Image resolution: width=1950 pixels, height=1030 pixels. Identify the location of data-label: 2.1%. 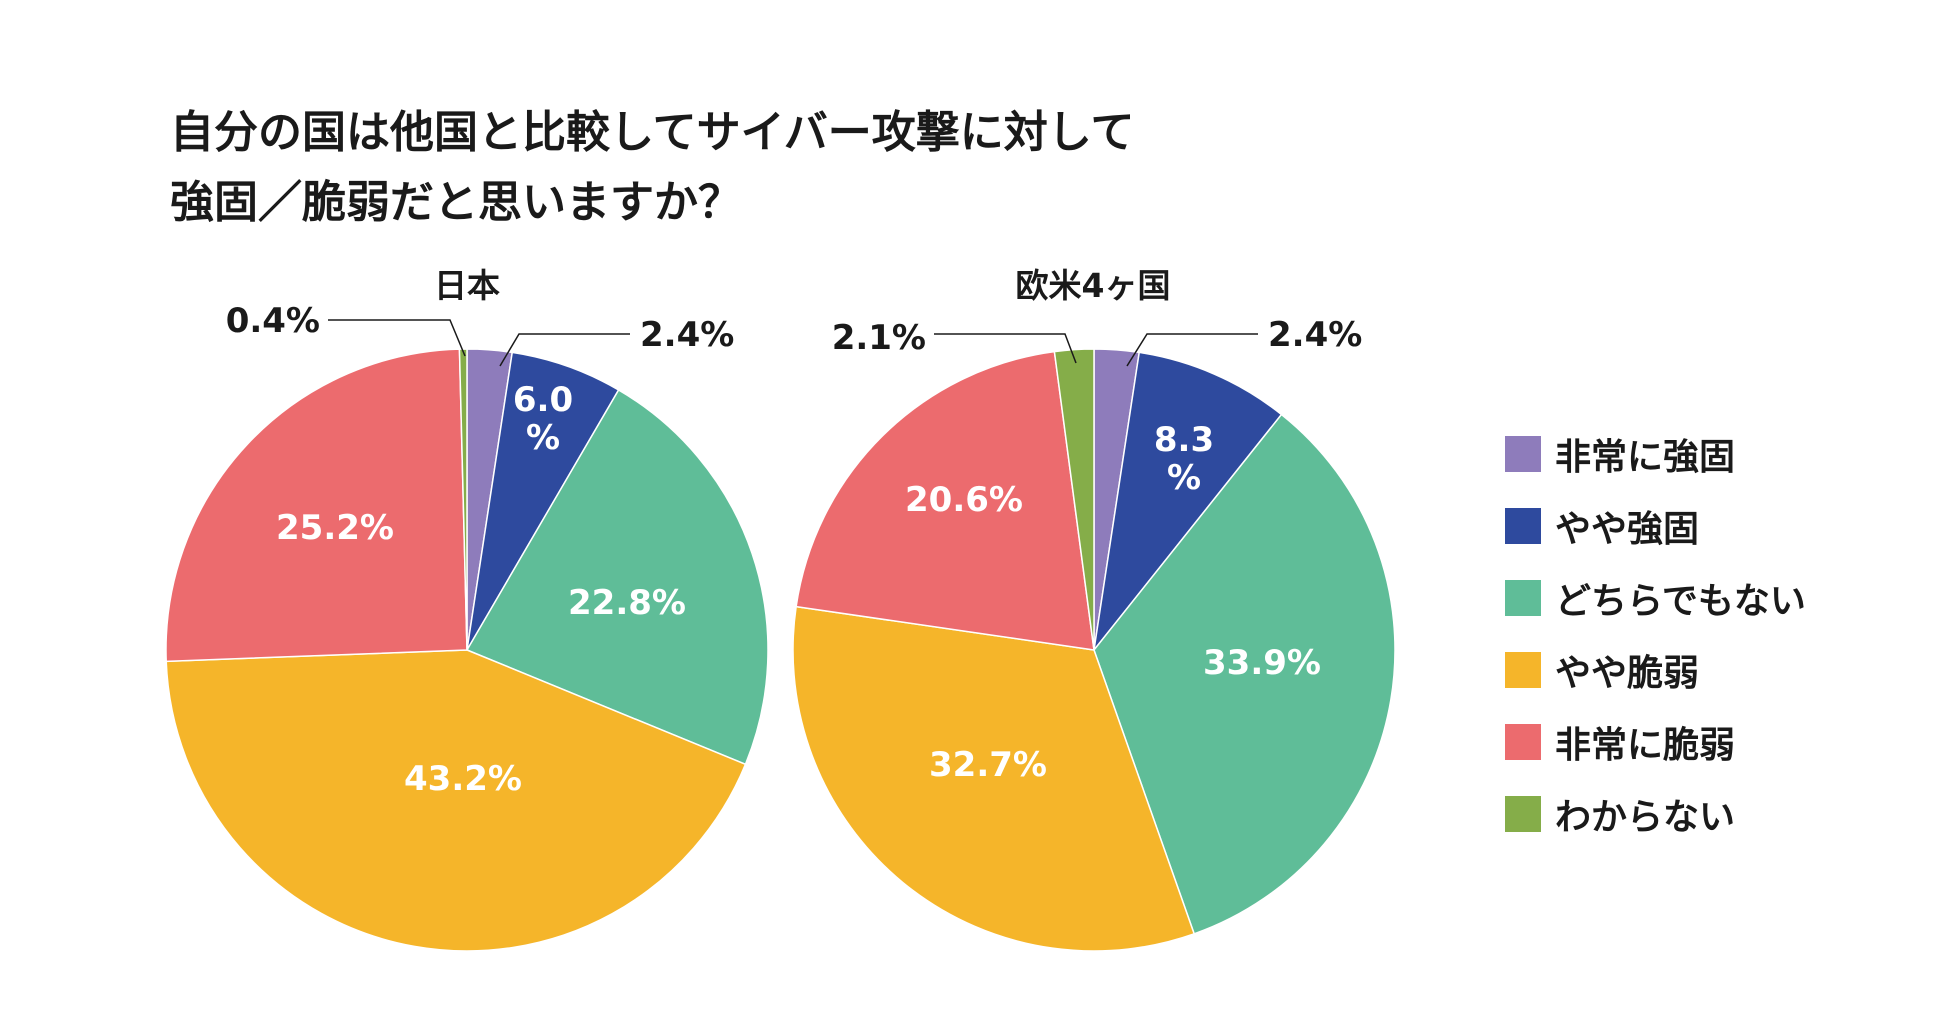
(879, 338).